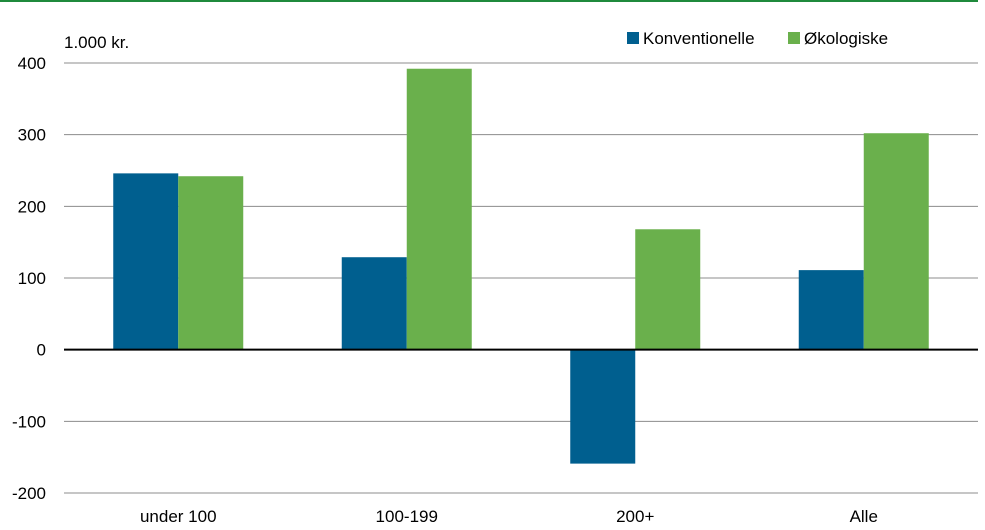 Image resolution: width=985 pixels, height=530 pixels. Describe the element at coordinates (29, 493) in the screenshot. I see `y-tick-label: -200` at that location.